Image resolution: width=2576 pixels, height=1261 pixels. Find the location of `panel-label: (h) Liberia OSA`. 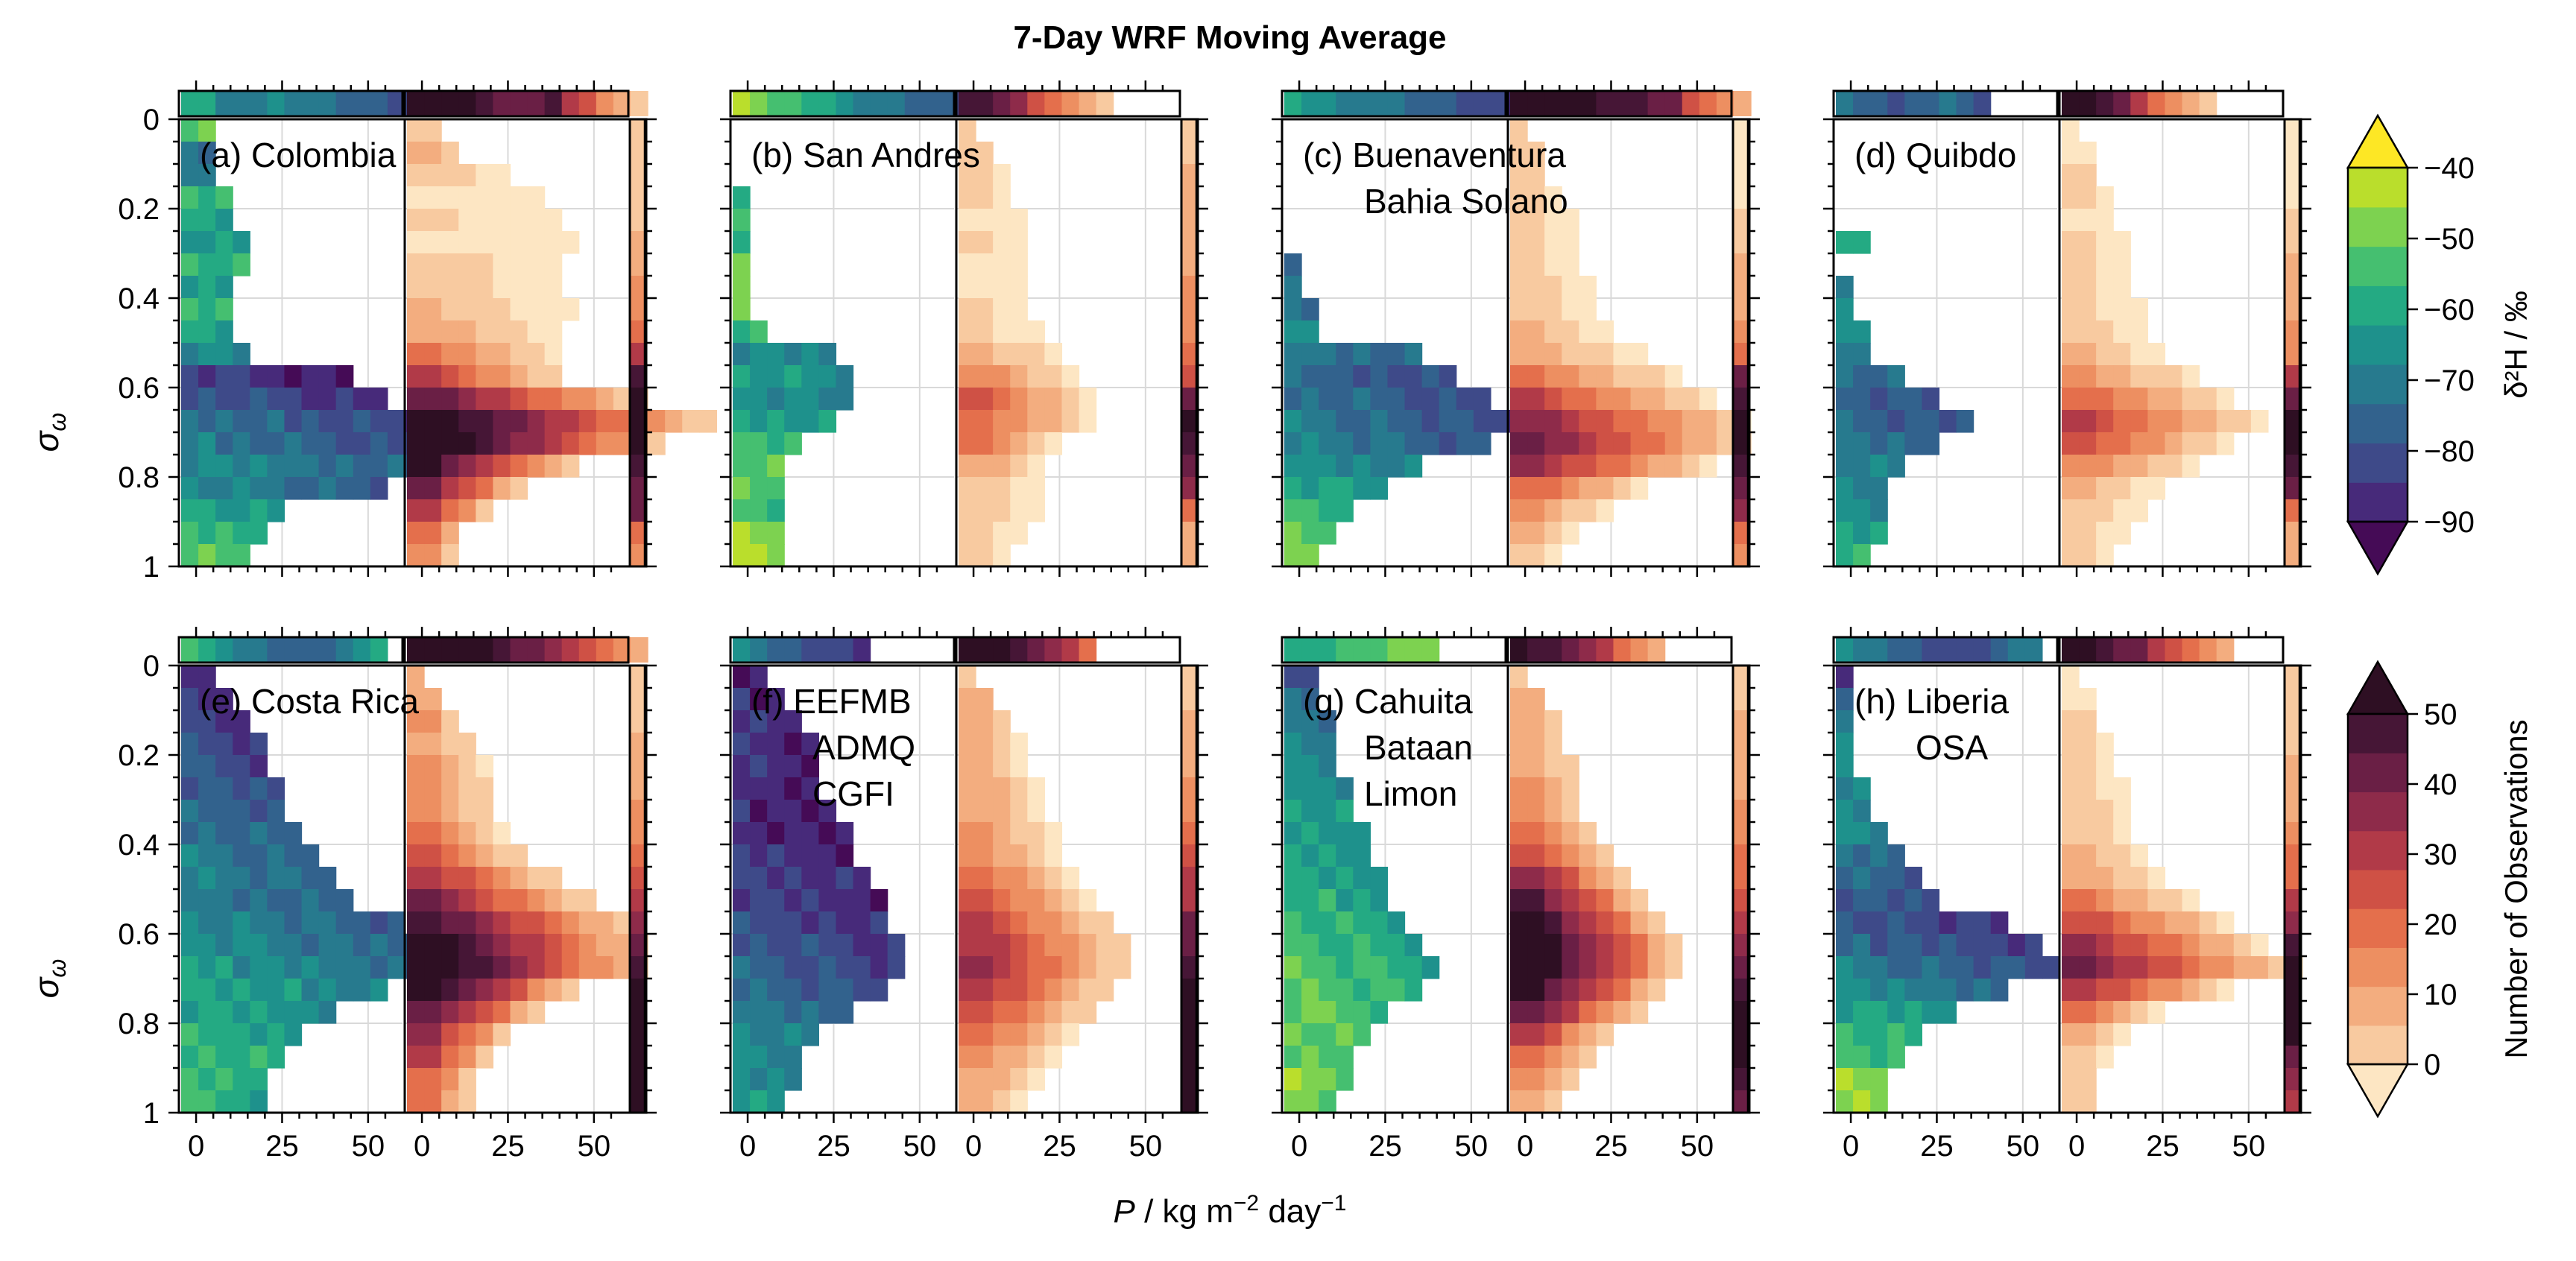

panel-label: (h) Liberia OSA is located at coordinates (1932, 724).